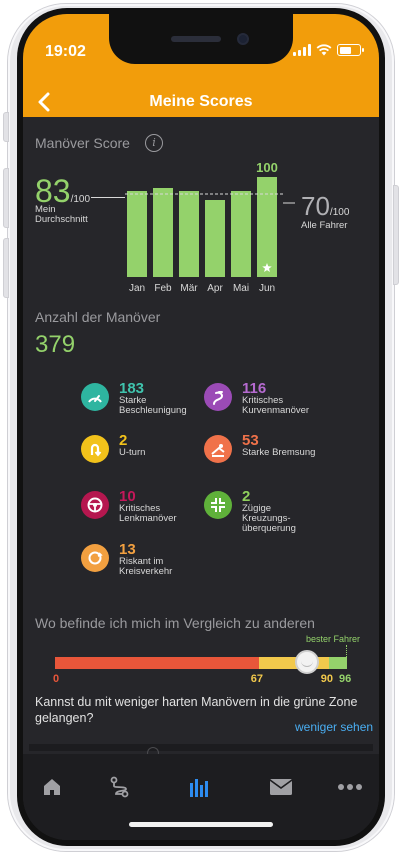 This screenshot has width=402, height=855. What do you see at coordinates (45, 102) in the screenshot?
I see `chevron-left-icon` at bounding box center [45, 102].